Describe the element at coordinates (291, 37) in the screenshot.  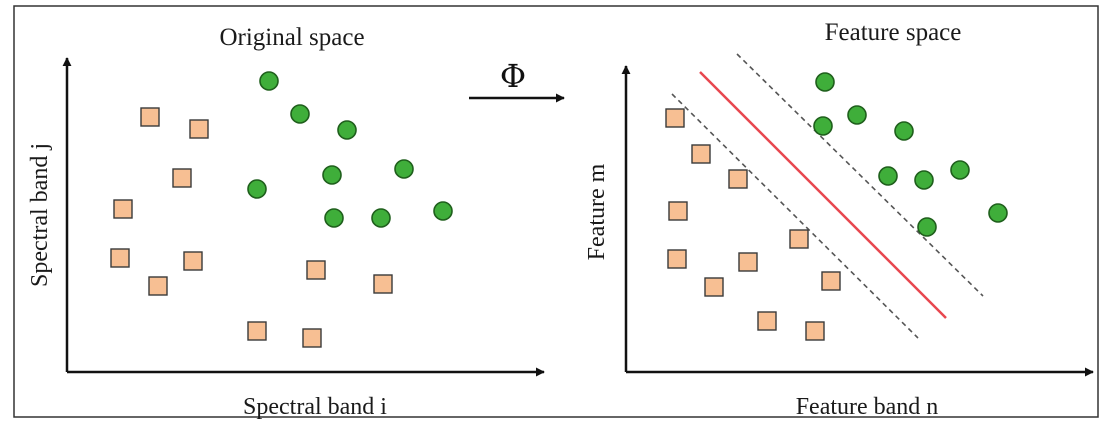
I see `original-space-title: Original space` at that location.